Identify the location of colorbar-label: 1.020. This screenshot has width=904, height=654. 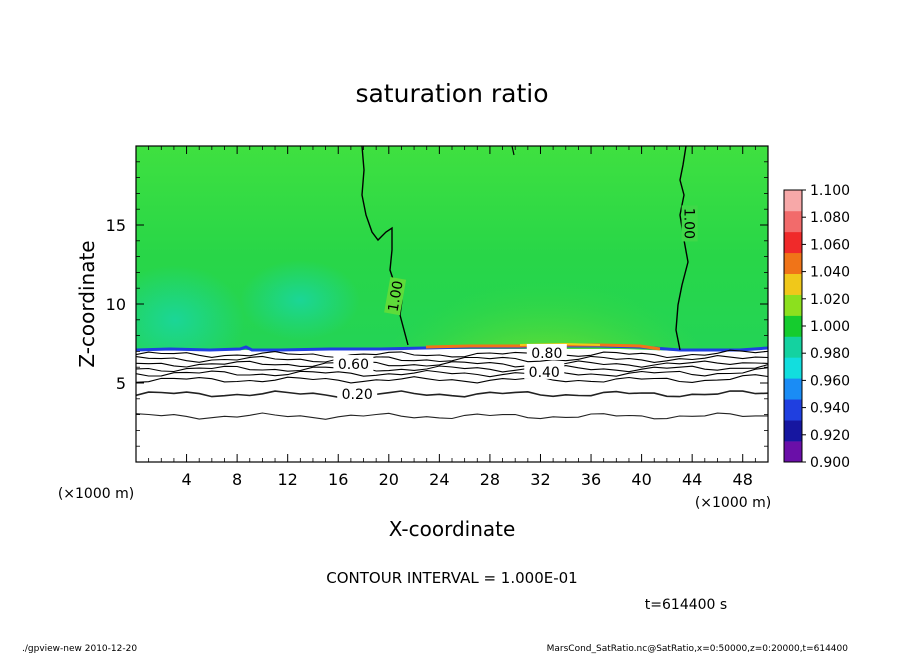
(830, 300).